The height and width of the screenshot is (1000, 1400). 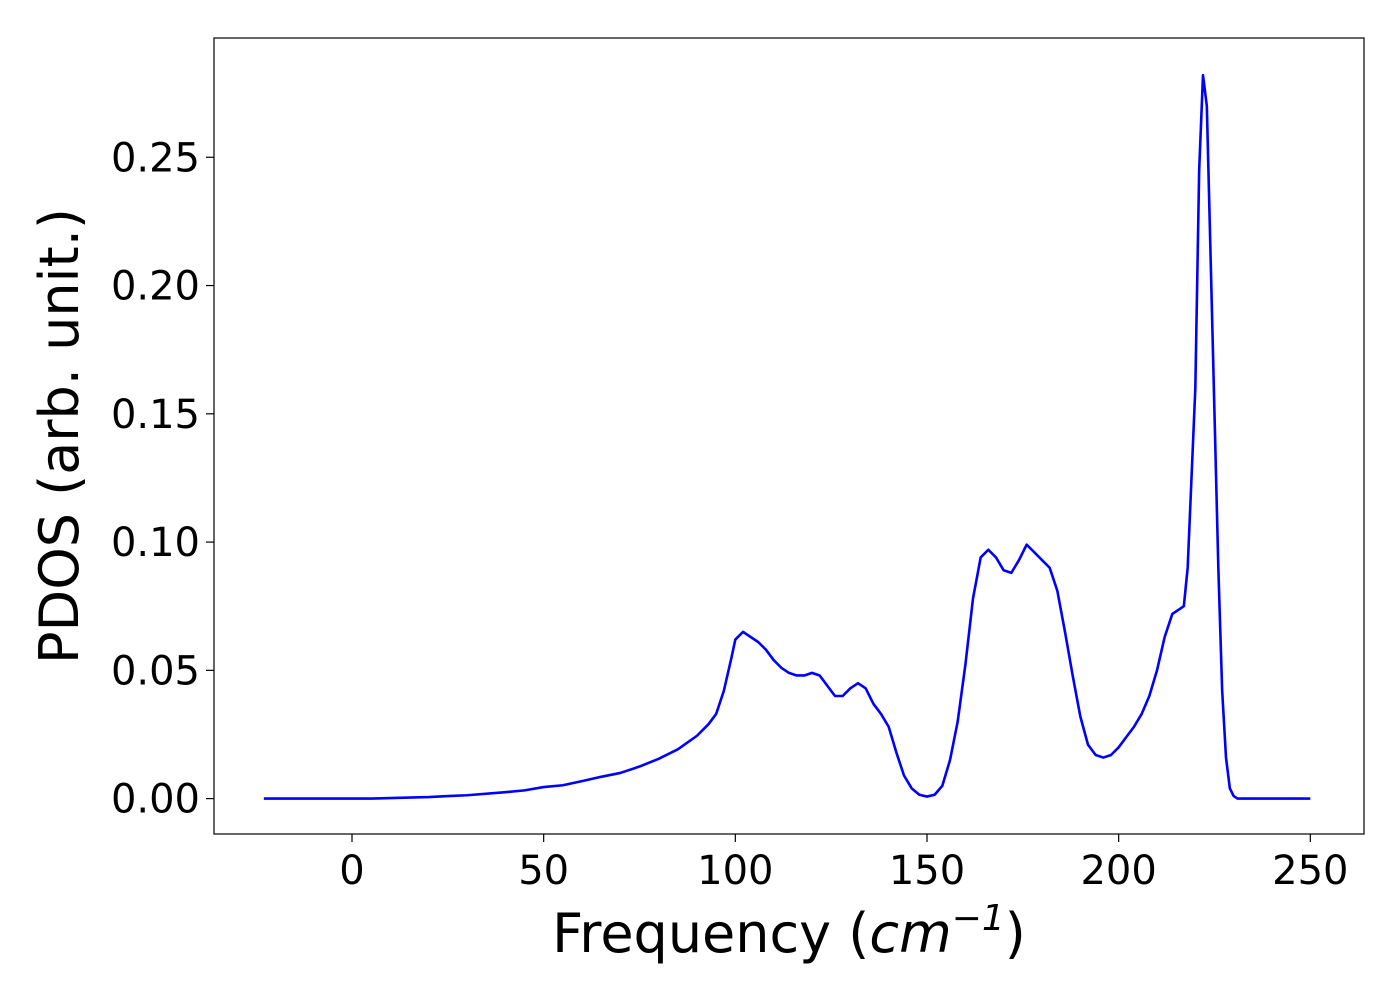 I want to click on x-axis-label-exponent: −1, so click(x=978, y=918).